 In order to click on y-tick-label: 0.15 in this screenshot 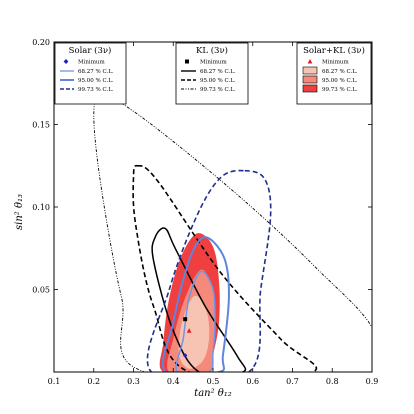, I will do `click(41, 125)`.